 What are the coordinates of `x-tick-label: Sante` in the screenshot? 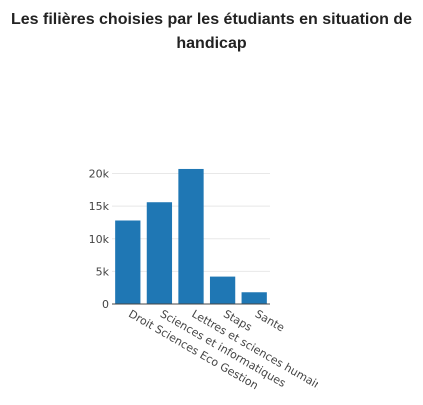 It's located at (270, 320).